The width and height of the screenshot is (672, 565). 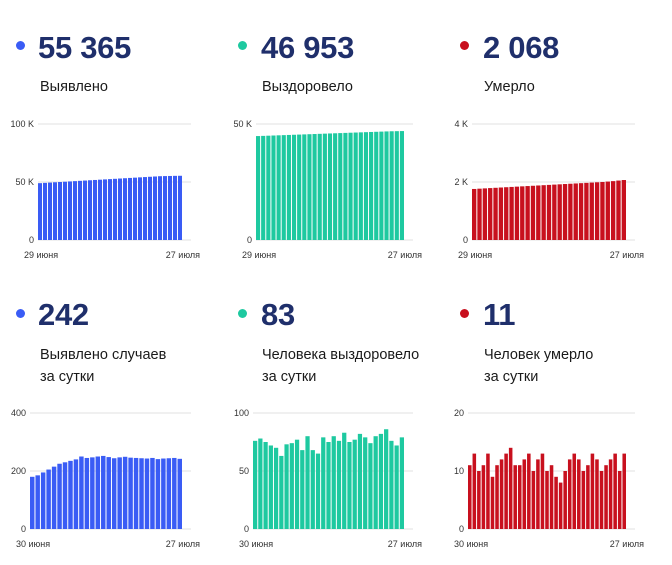 What do you see at coordinates (103, 366) in the screenshot?
I see `stat-label: Выявлено случаев за сутки` at bounding box center [103, 366].